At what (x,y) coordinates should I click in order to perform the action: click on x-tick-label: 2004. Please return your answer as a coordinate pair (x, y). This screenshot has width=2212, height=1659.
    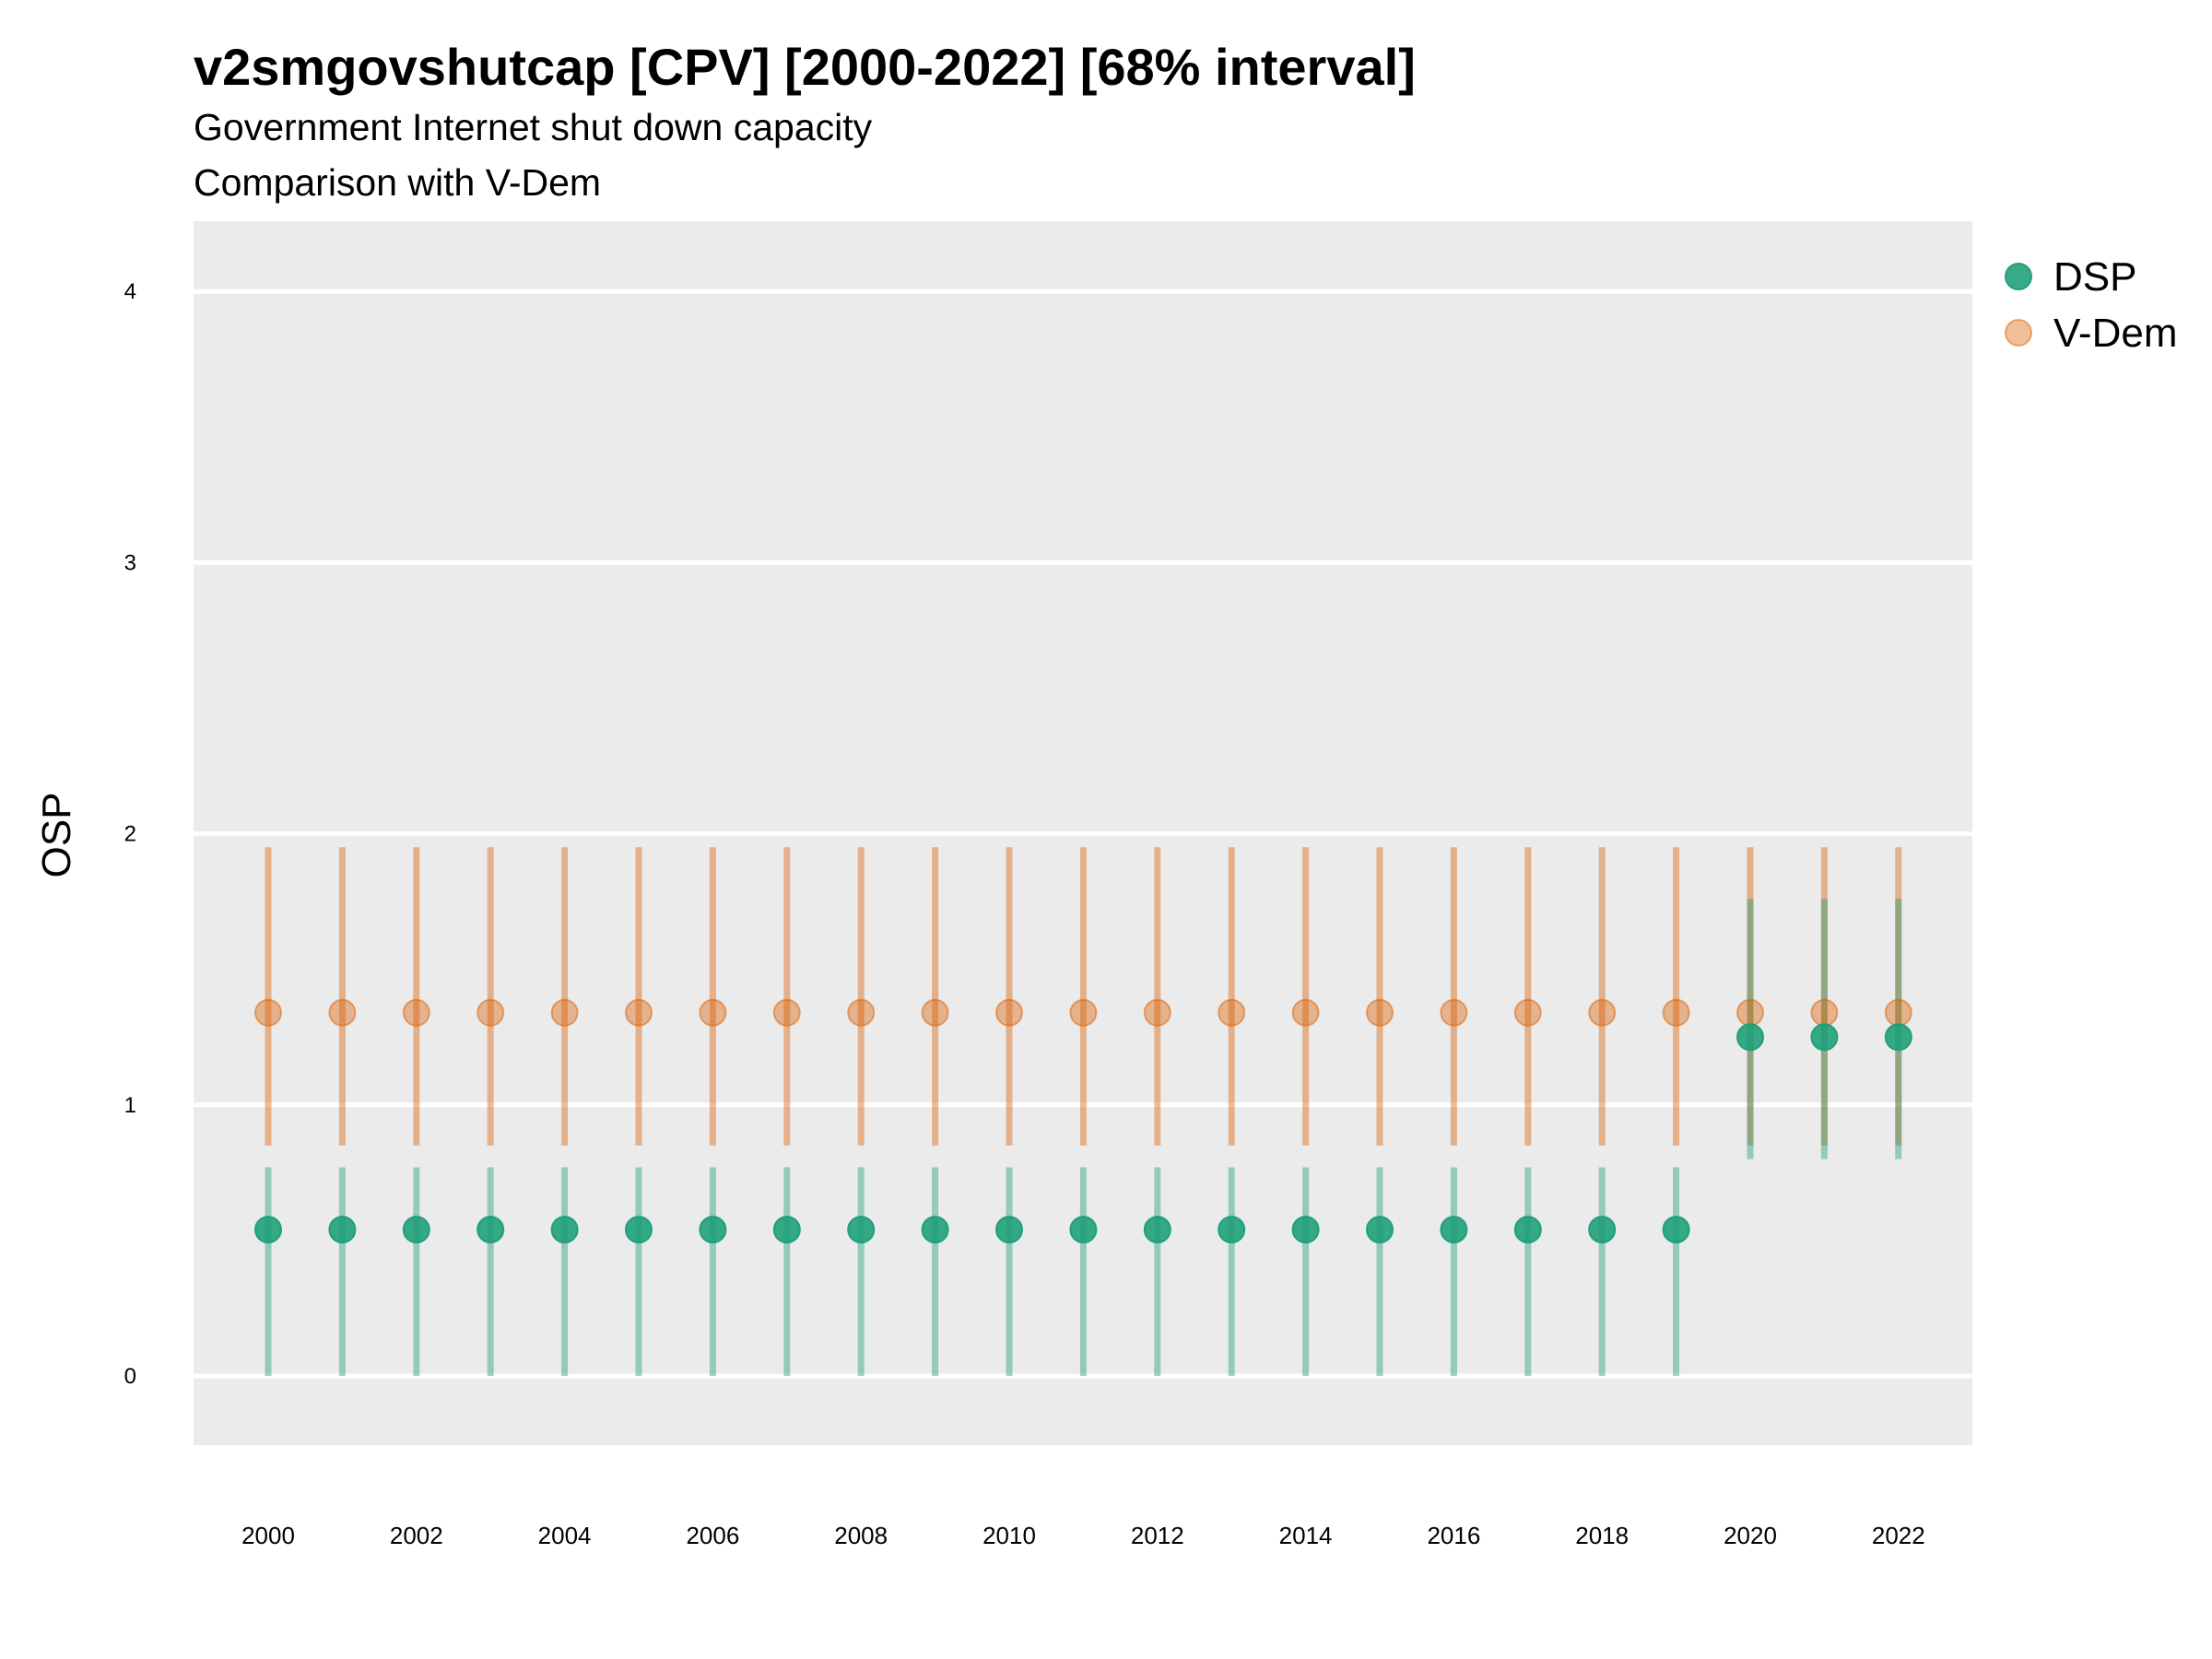
    Looking at the image, I should click on (565, 1535).